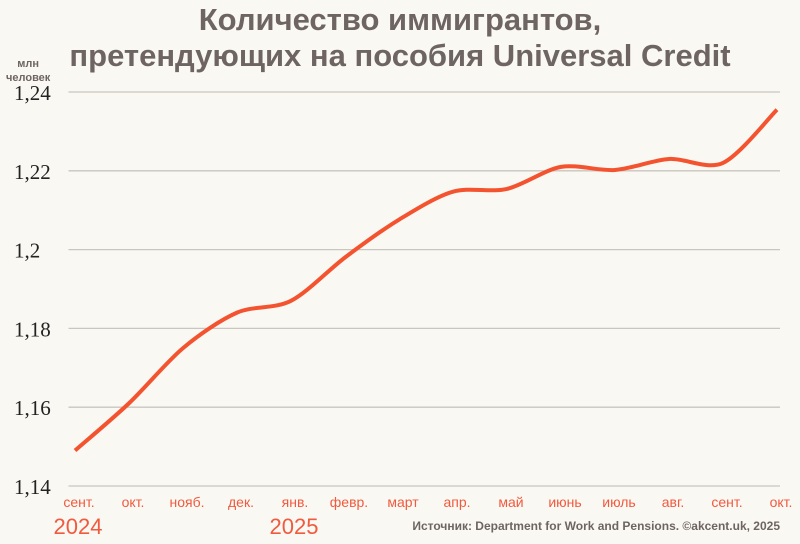 This screenshot has width=800, height=544. Describe the element at coordinates (28, 64) in the screenshot. I see `unit-line-1: млн` at that location.